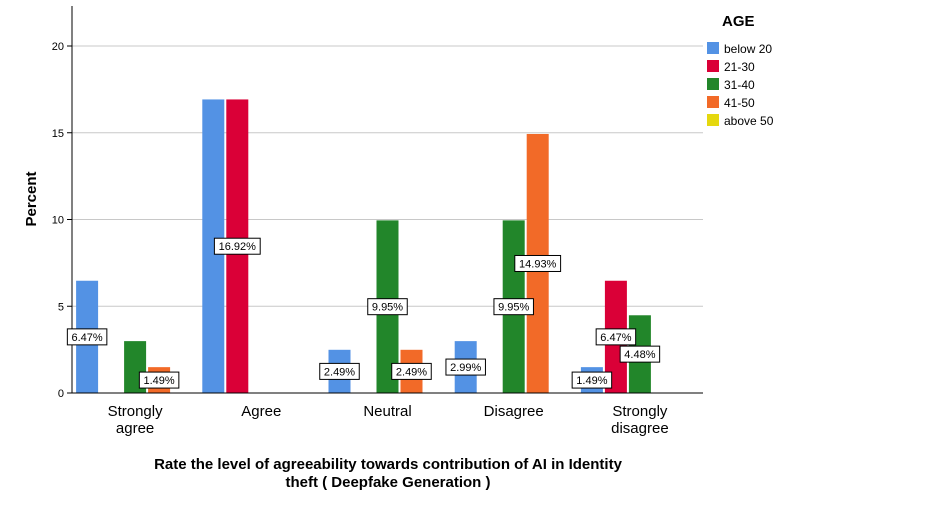  What do you see at coordinates (387, 411) in the screenshot?
I see `x-category-label: Neutral` at bounding box center [387, 411].